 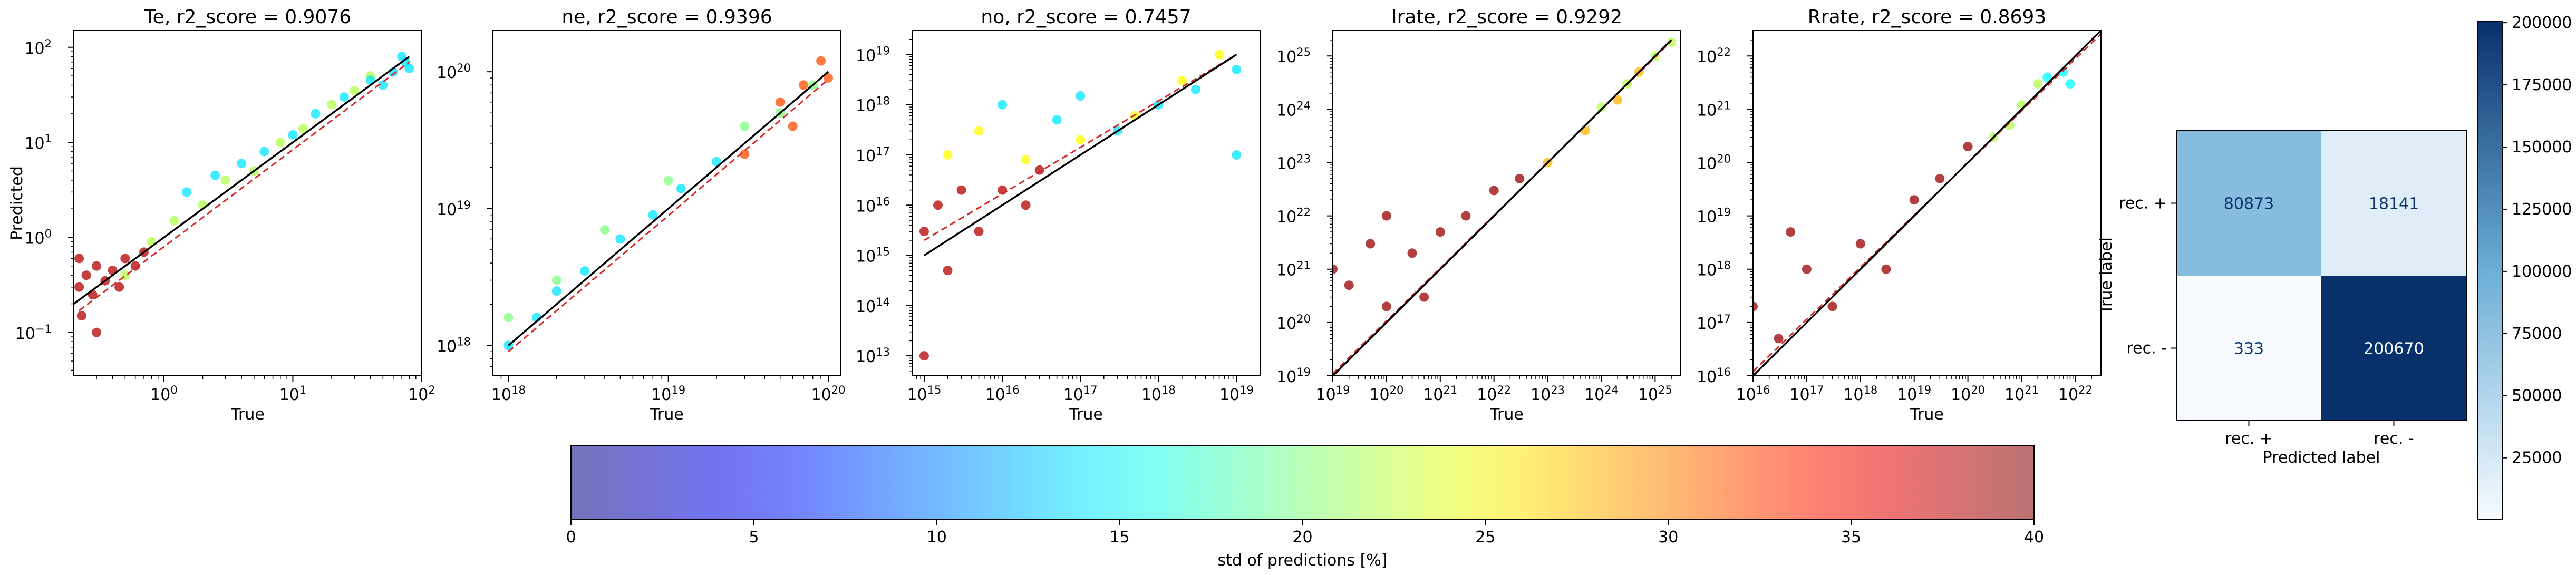 I want to click on y-axis-label: Predicted, so click(x=17, y=203).